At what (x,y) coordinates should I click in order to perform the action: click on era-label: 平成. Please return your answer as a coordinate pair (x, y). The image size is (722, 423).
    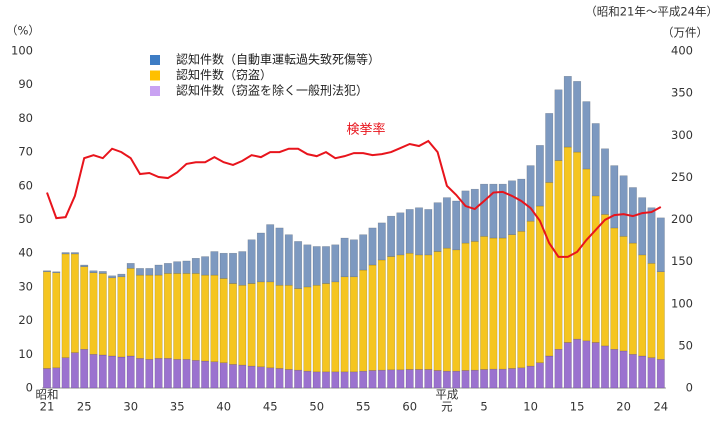
    Looking at the image, I should click on (446, 395).